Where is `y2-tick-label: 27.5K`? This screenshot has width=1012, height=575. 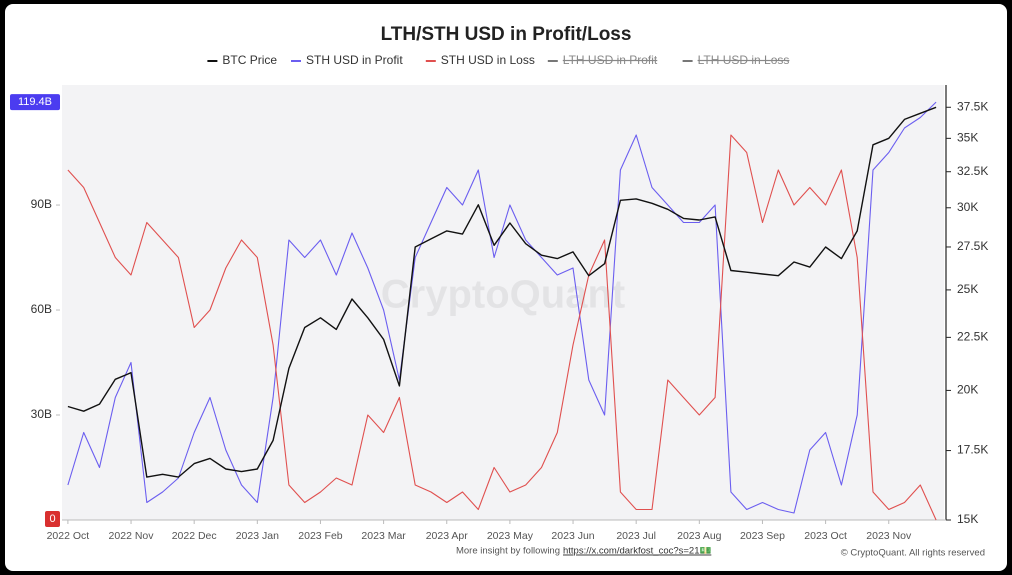
y2-tick-label: 27.5K is located at coordinates (972, 246).